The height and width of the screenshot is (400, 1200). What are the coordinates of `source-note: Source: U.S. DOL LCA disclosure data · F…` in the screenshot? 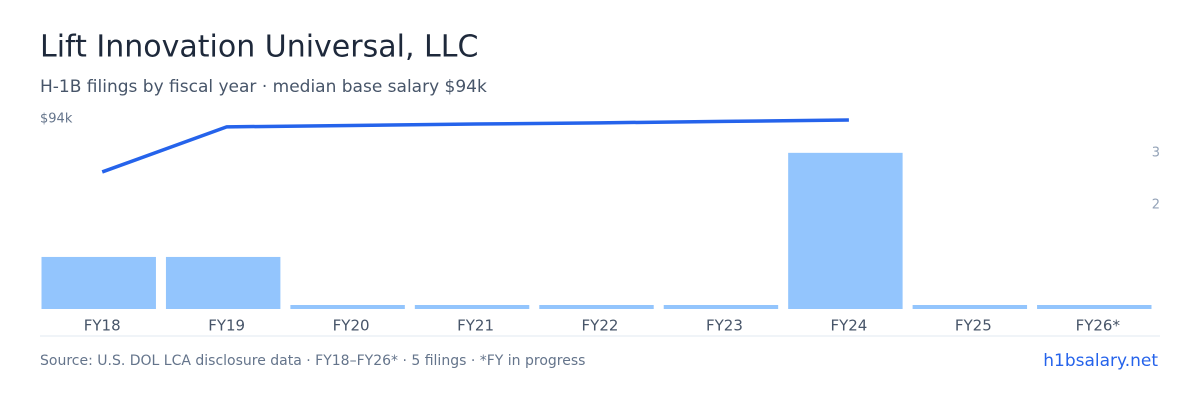 It's located at (312, 361).